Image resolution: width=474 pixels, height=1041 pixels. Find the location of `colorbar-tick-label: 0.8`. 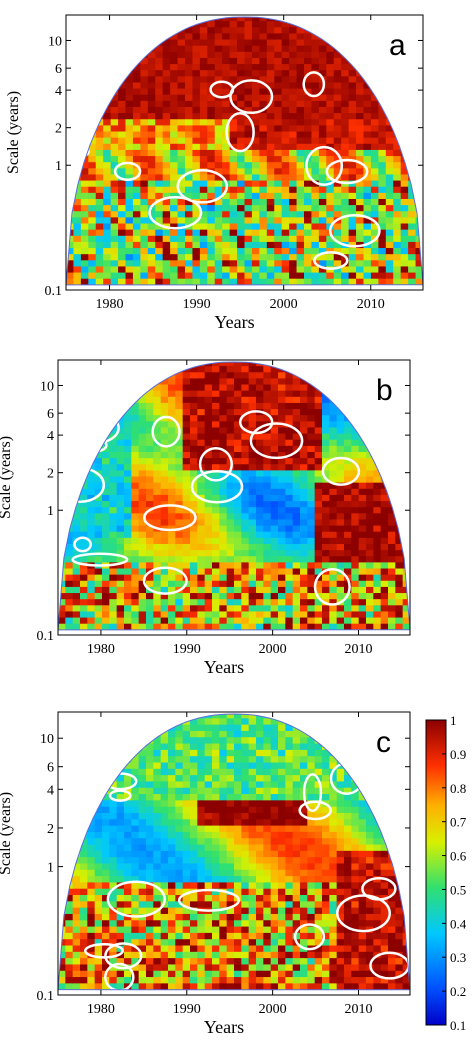

colorbar-tick-label: 0.8 is located at coordinates (458, 788).